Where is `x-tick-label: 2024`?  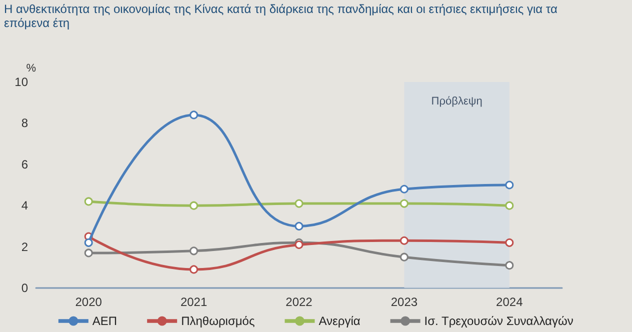 x-tick-label: 2024 is located at coordinates (510, 302).